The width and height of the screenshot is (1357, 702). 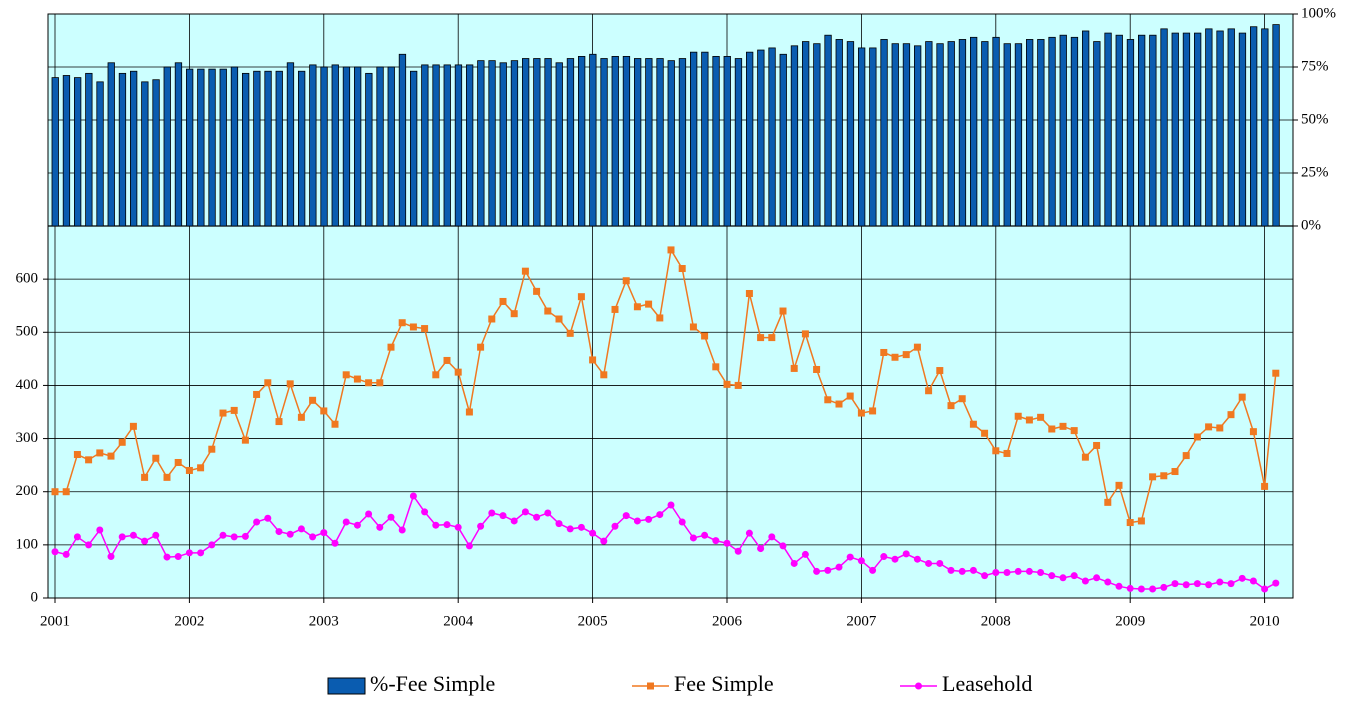 I want to click on y-tick-label: 500, so click(x=27, y=332).